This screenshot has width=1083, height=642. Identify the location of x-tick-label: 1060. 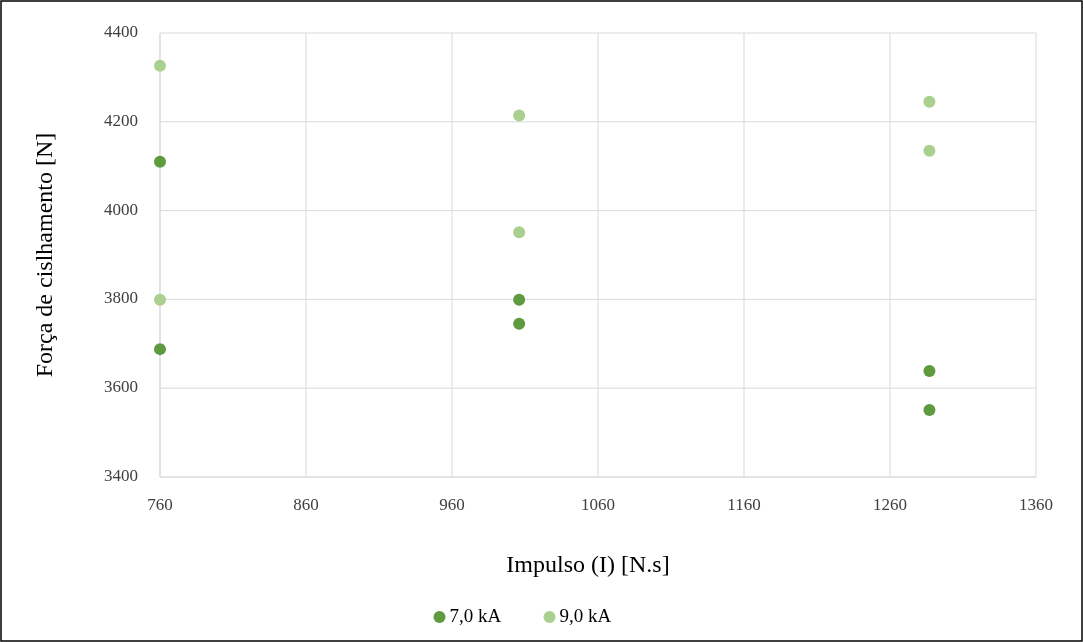
(598, 504).